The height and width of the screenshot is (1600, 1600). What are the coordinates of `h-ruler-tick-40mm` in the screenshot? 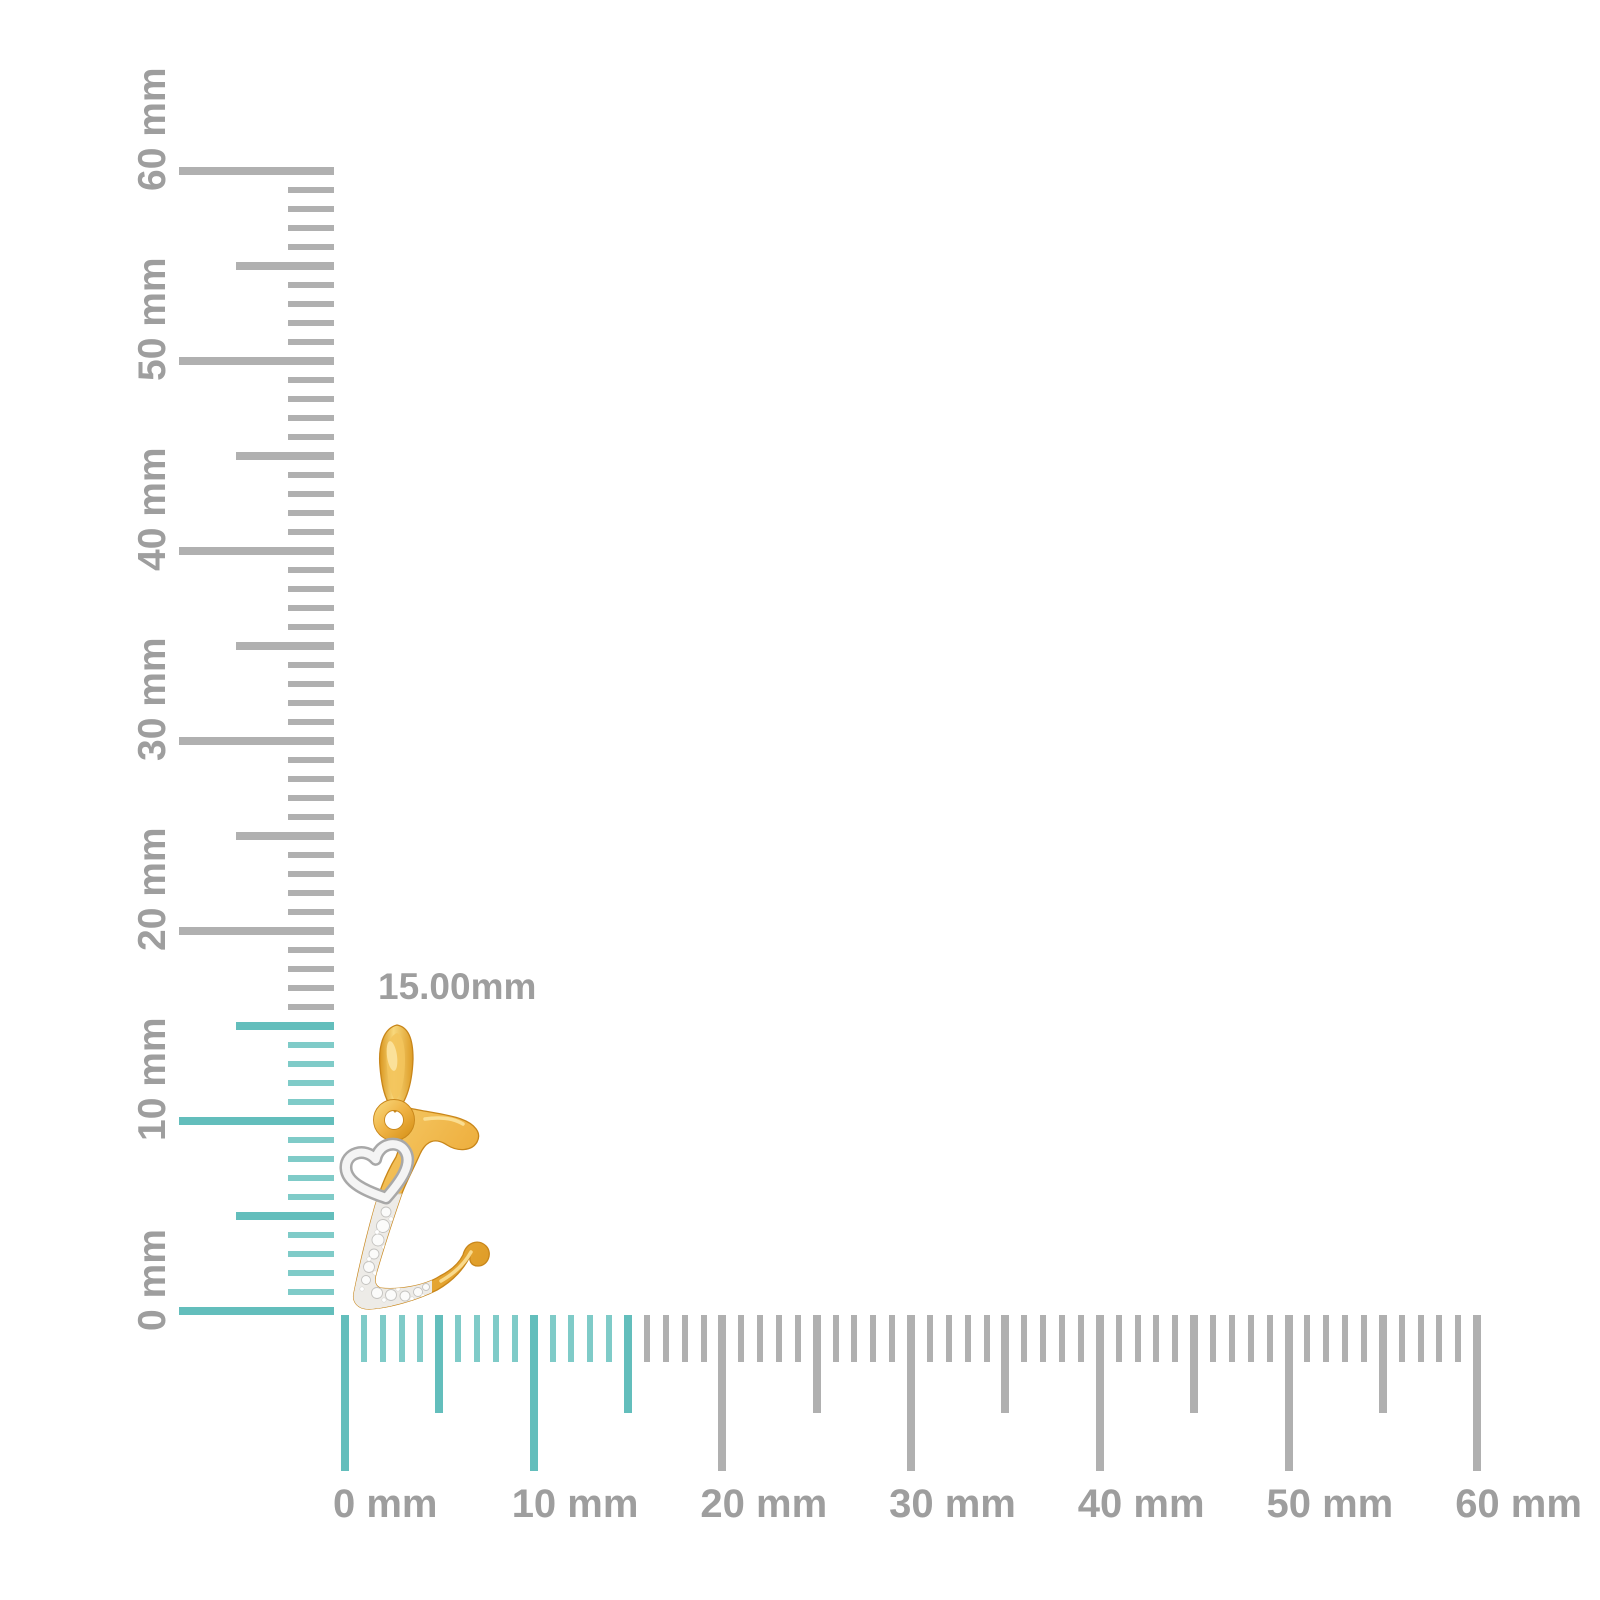 It's located at (1099, 1393).